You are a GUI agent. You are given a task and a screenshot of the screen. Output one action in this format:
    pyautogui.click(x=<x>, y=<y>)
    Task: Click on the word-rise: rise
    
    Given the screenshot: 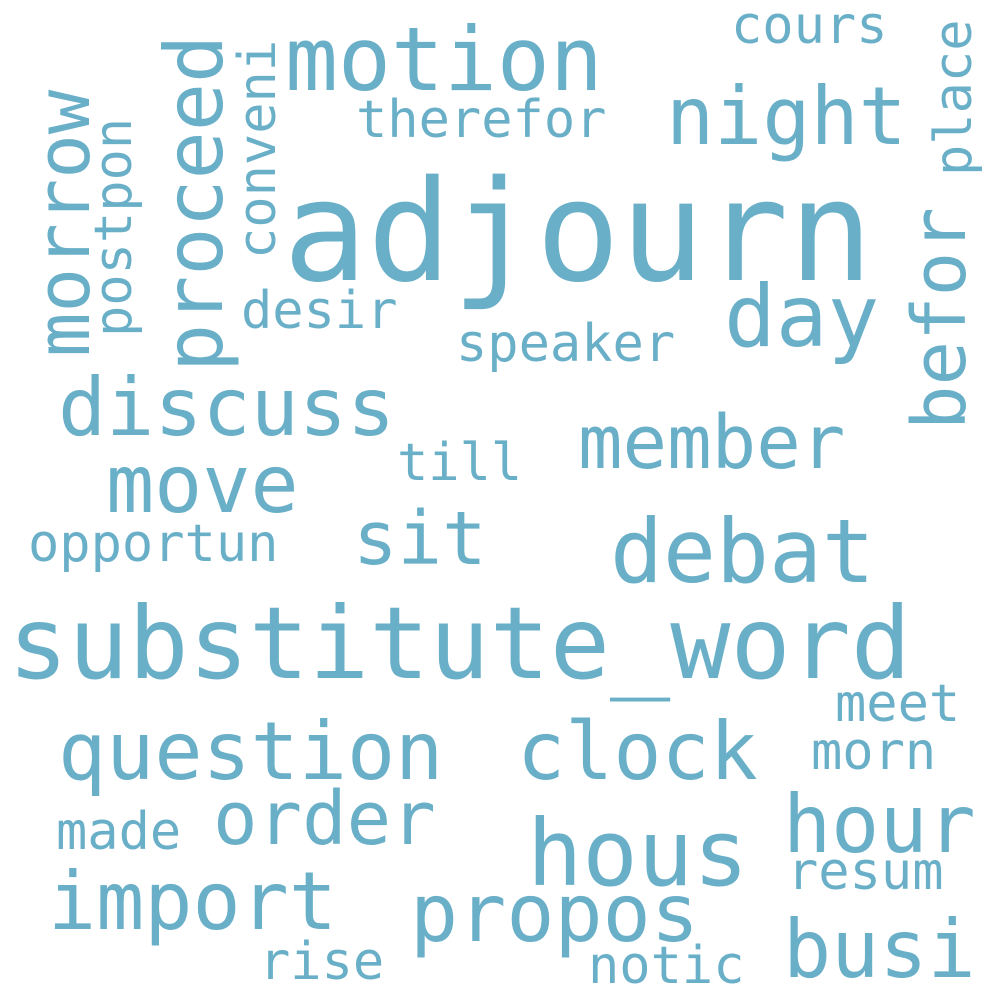 What is the action you would take?
    pyautogui.click(x=322, y=962)
    